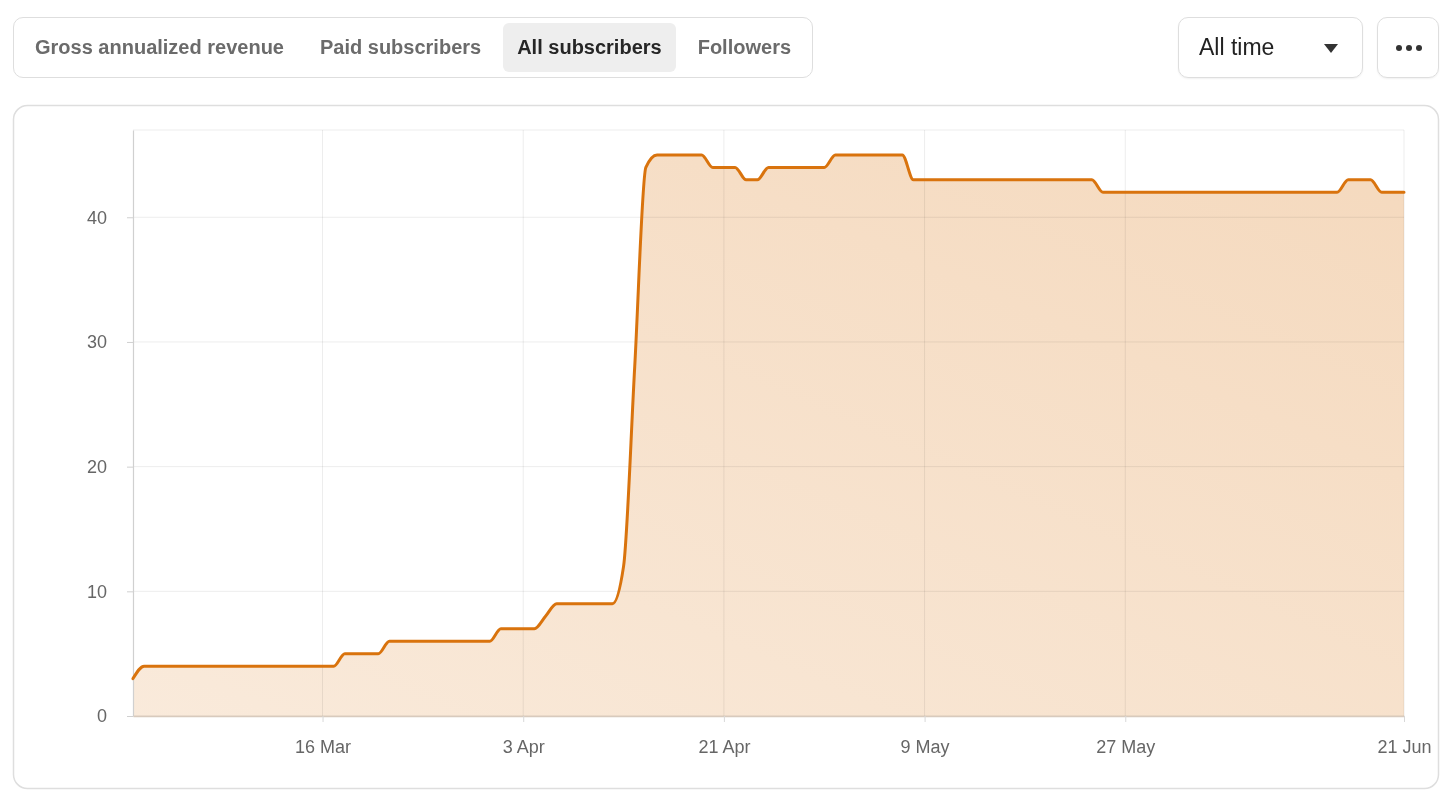  I want to click on x-tick-label: 3 Apr, so click(523, 746).